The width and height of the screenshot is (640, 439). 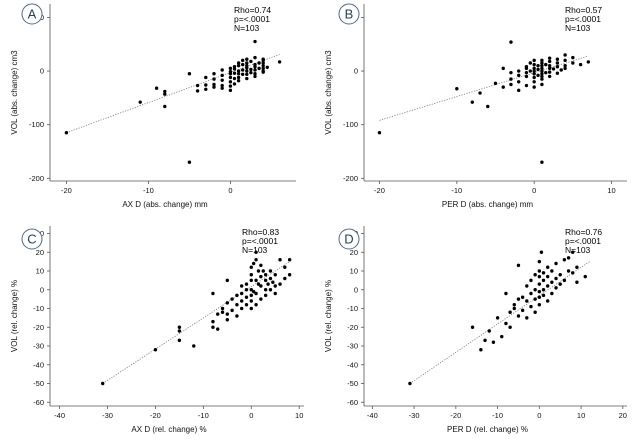 What do you see at coordinates (40, 271) in the screenshot?
I see `y-tick-label: 10` at bounding box center [40, 271].